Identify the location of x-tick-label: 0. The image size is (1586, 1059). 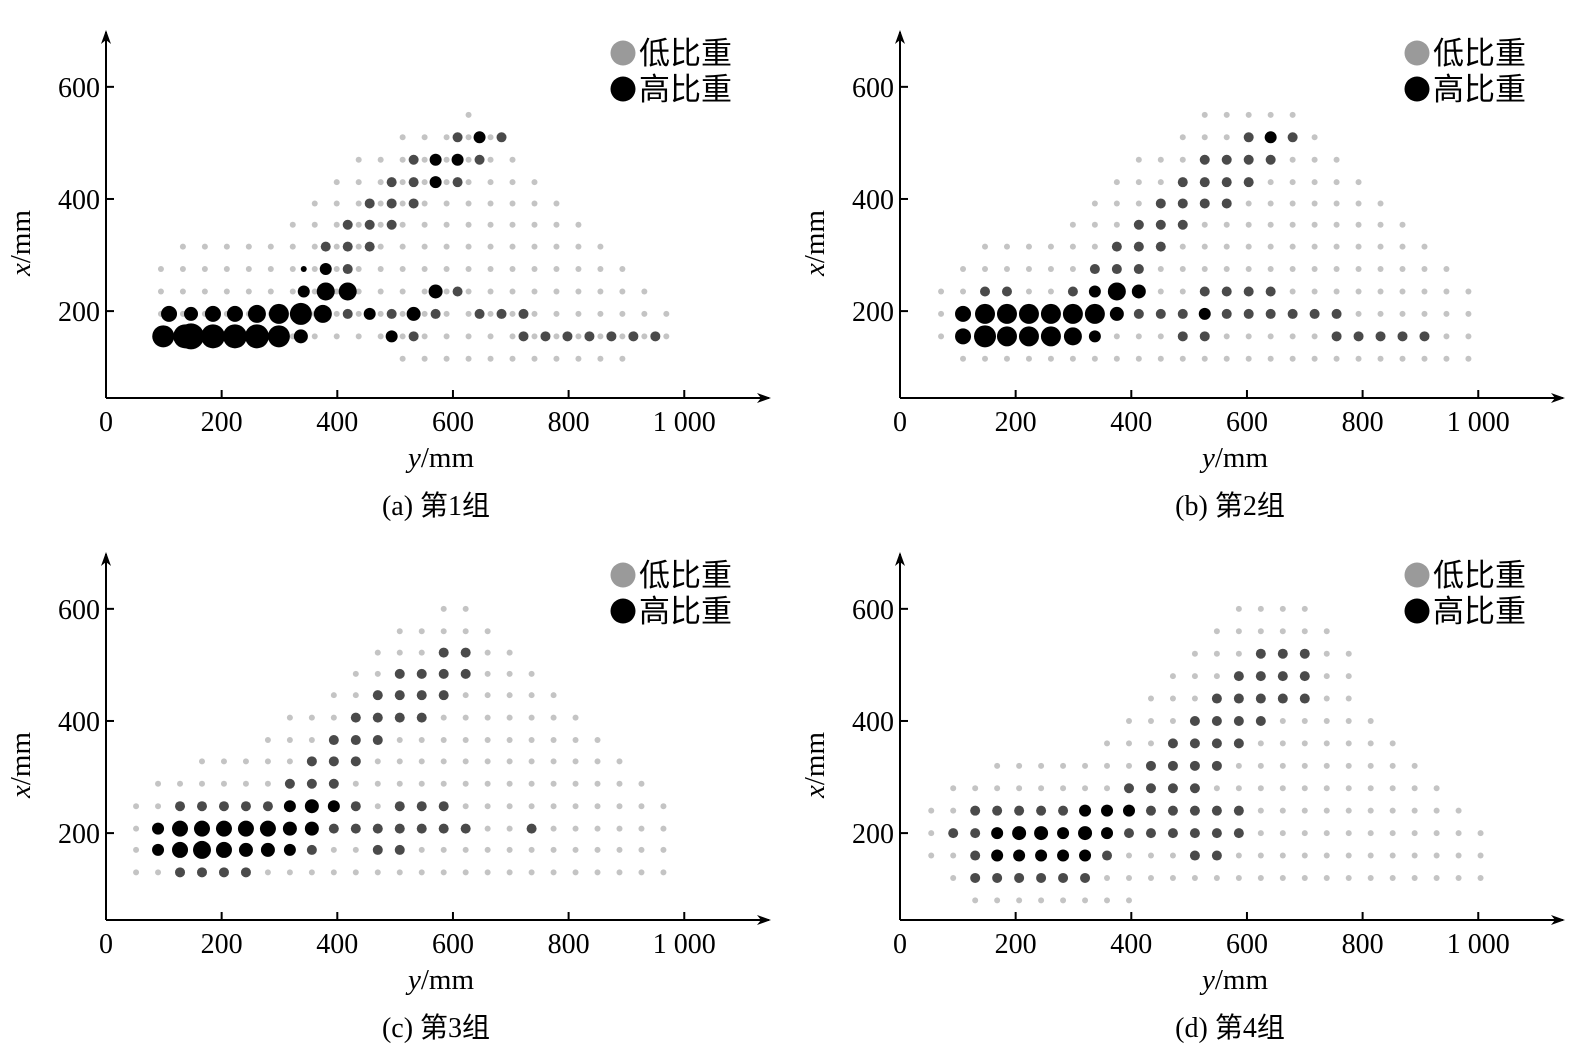
(106, 422).